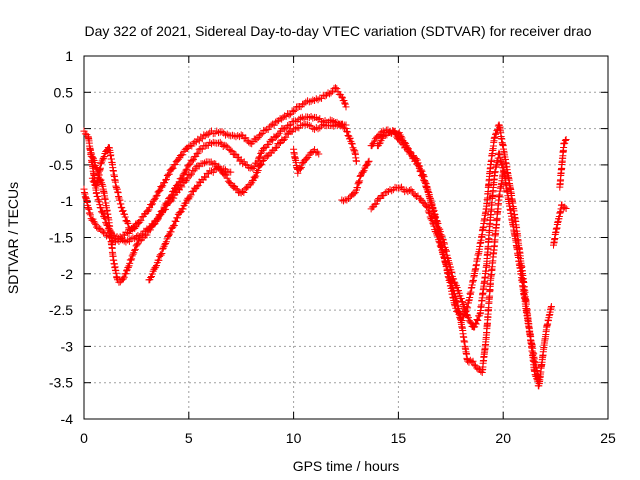 This screenshot has width=640, height=480. What do you see at coordinates (503, 438) in the screenshot?
I see `x-tick-label: 20` at bounding box center [503, 438].